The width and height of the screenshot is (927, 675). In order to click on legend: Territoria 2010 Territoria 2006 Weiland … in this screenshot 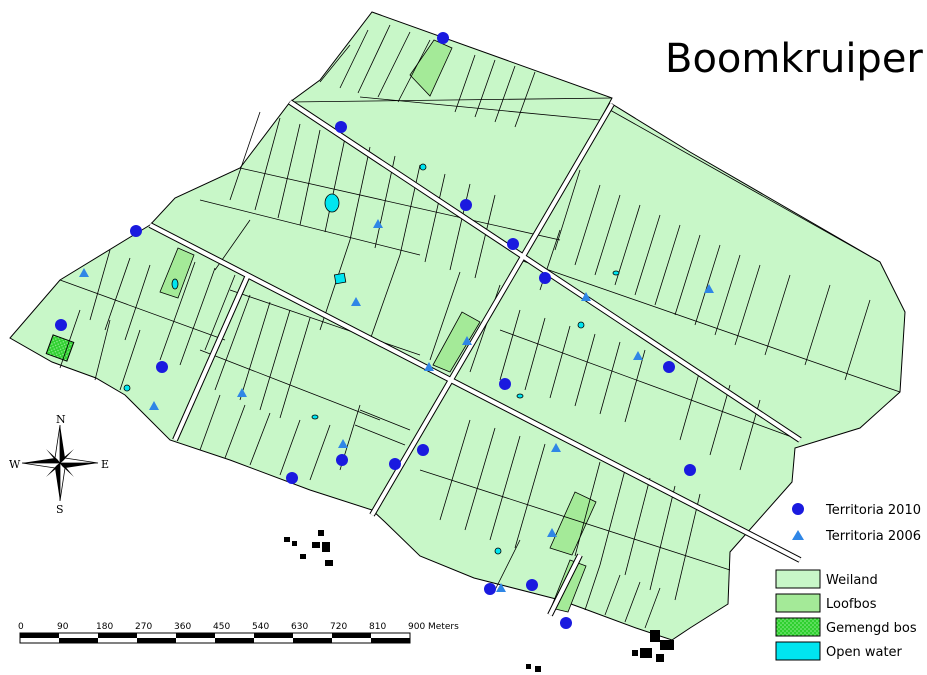, I will do `click(848, 582)`.